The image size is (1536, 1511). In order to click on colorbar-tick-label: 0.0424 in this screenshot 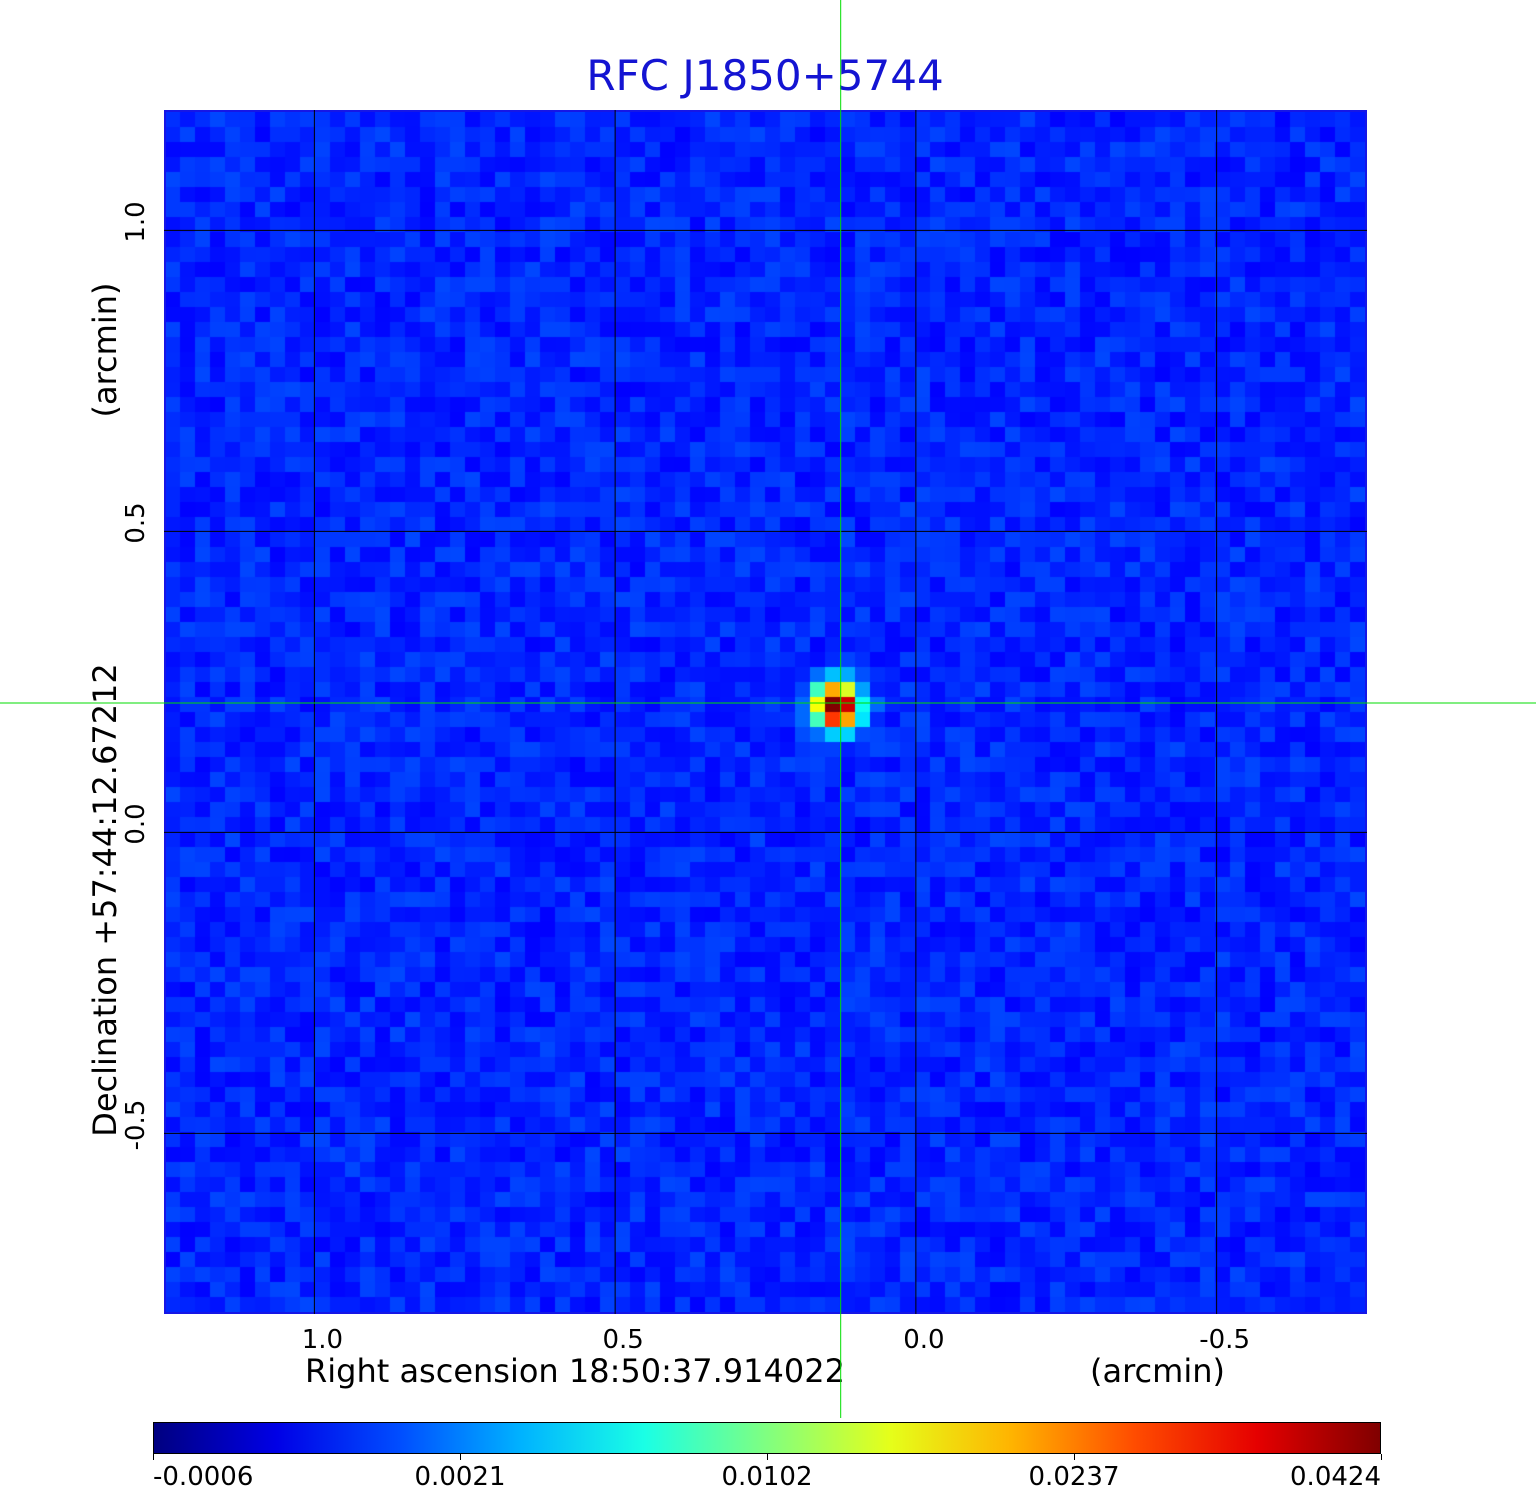, I will do `click(1335, 1477)`.